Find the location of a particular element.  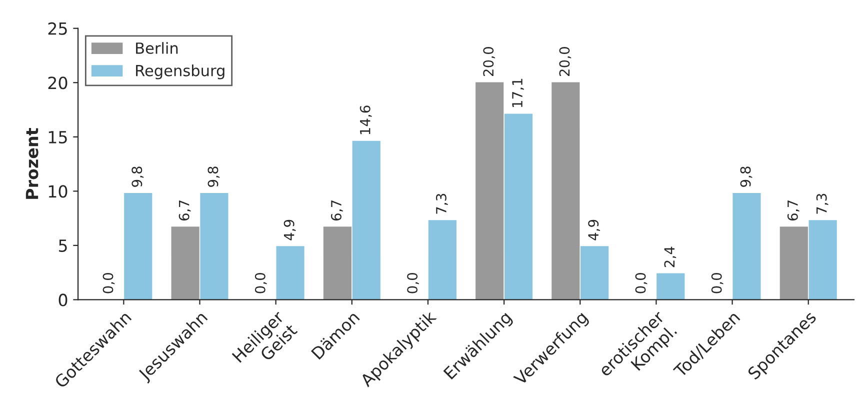

y-tick-label: 0 is located at coordinates (63, 300).